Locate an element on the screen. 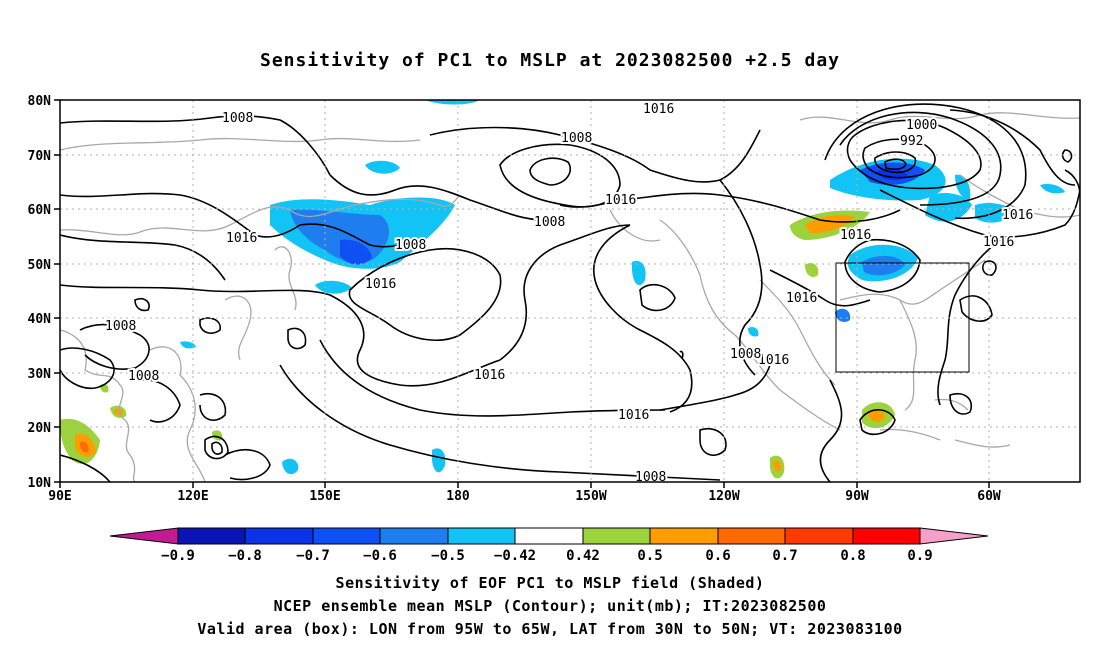 The height and width of the screenshot is (650, 1100). colorbar-label: 0.5 is located at coordinates (649, 556).